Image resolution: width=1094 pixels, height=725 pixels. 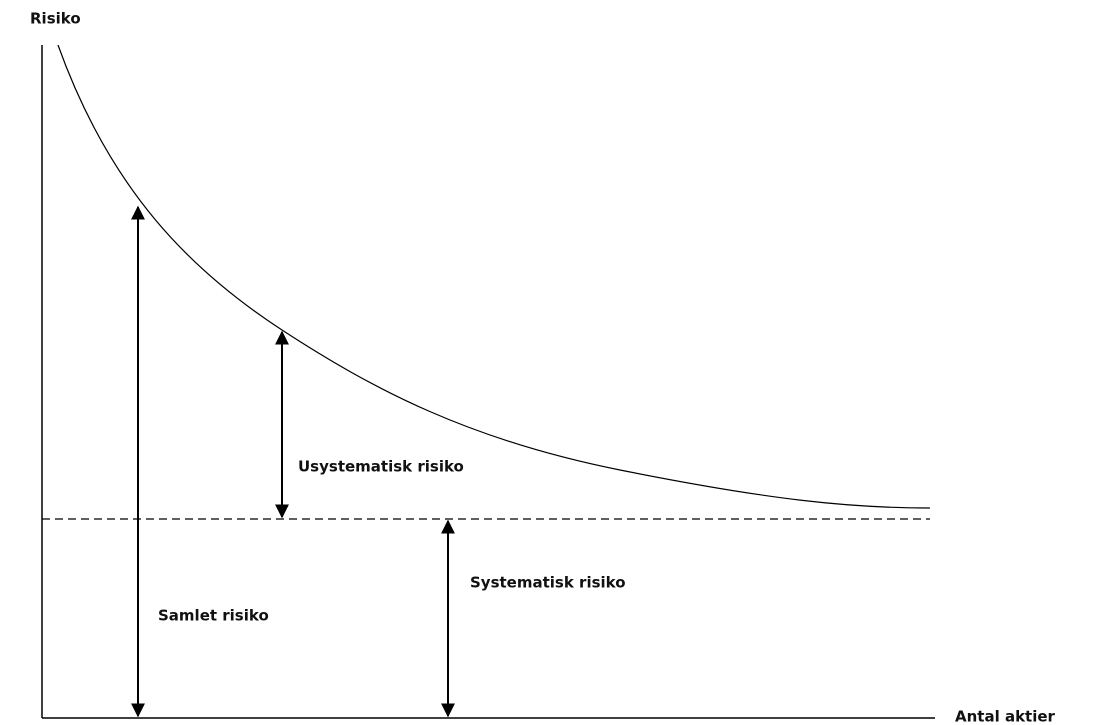 I want to click on unsystematic-label: Usystematisk risiko, so click(x=381, y=467).